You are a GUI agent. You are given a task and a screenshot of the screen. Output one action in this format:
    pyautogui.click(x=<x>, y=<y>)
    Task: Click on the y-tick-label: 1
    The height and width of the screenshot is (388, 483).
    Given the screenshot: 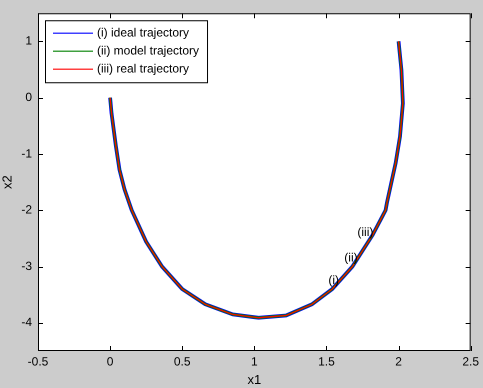 What is the action you would take?
    pyautogui.click(x=28, y=41)
    